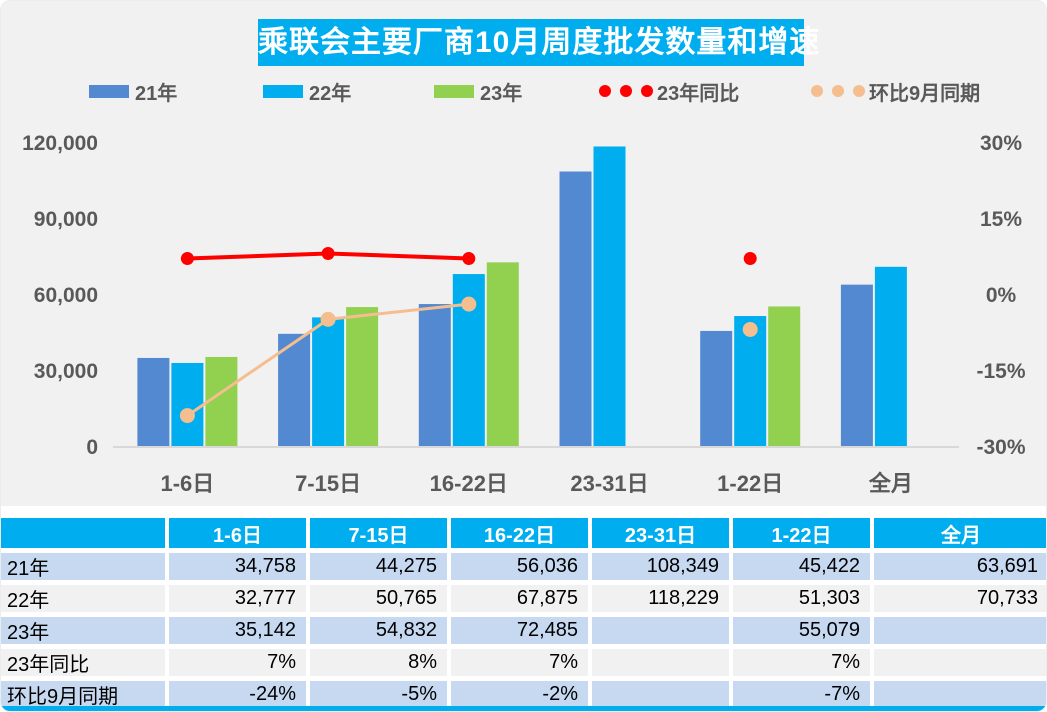 The image size is (1047, 712). I want to click on table-cell: 72,485, so click(519, 630).